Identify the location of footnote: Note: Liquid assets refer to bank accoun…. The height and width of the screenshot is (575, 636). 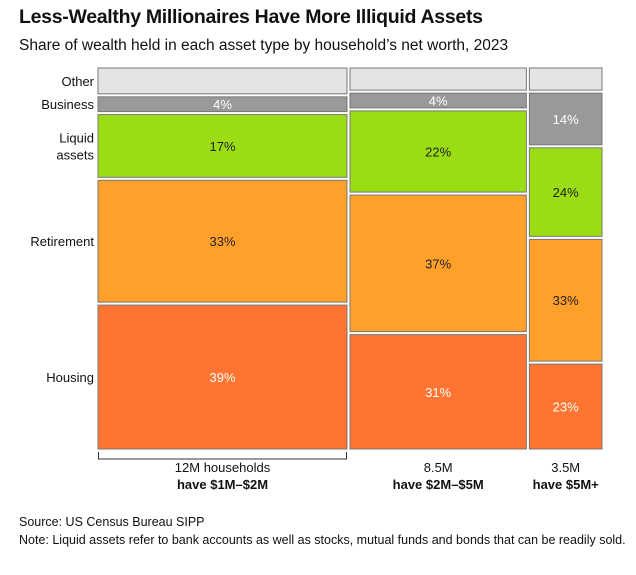
(322, 540).